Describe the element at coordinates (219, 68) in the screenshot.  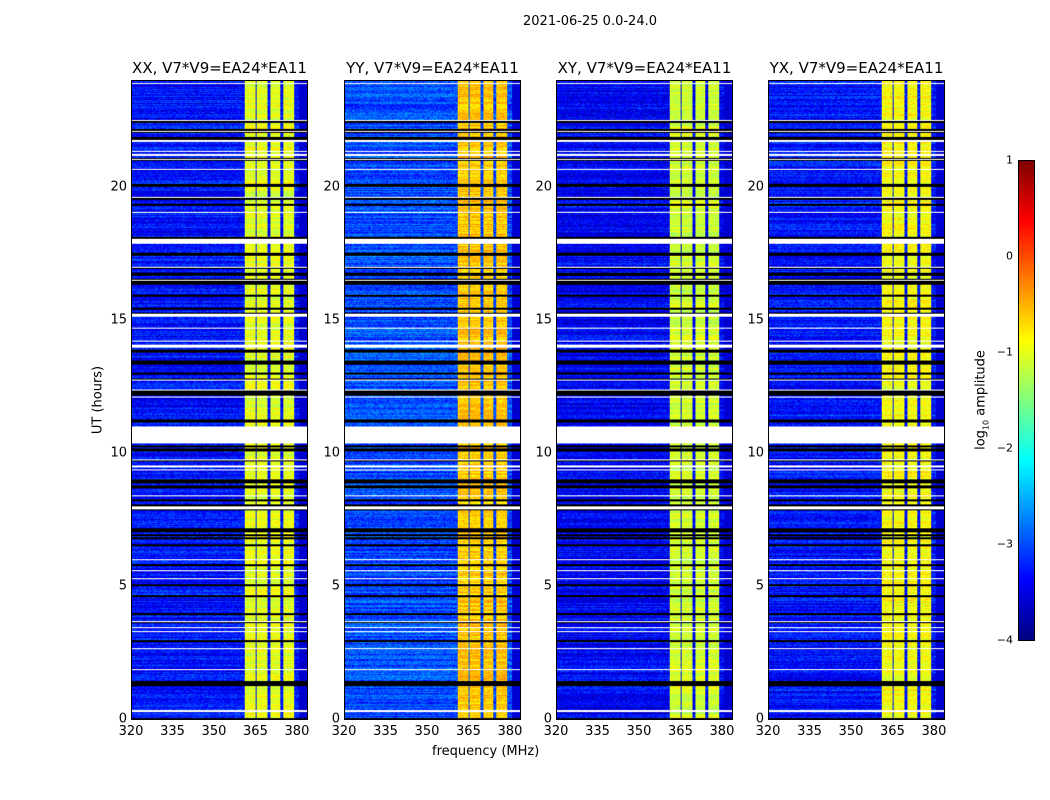
I see `panel-title: XX, V7*V9=EA24*EA11` at that location.